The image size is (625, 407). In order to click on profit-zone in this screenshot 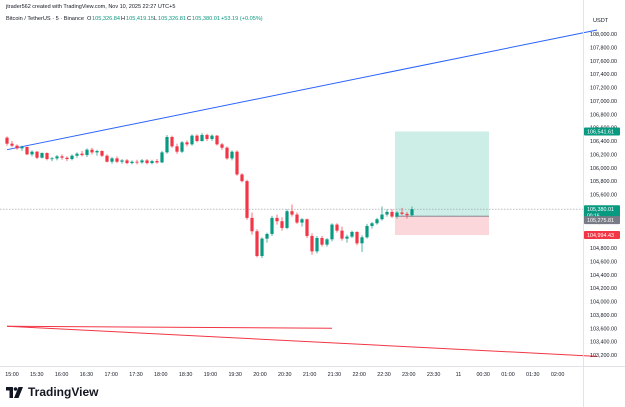, I will do `click(442, 174)`.